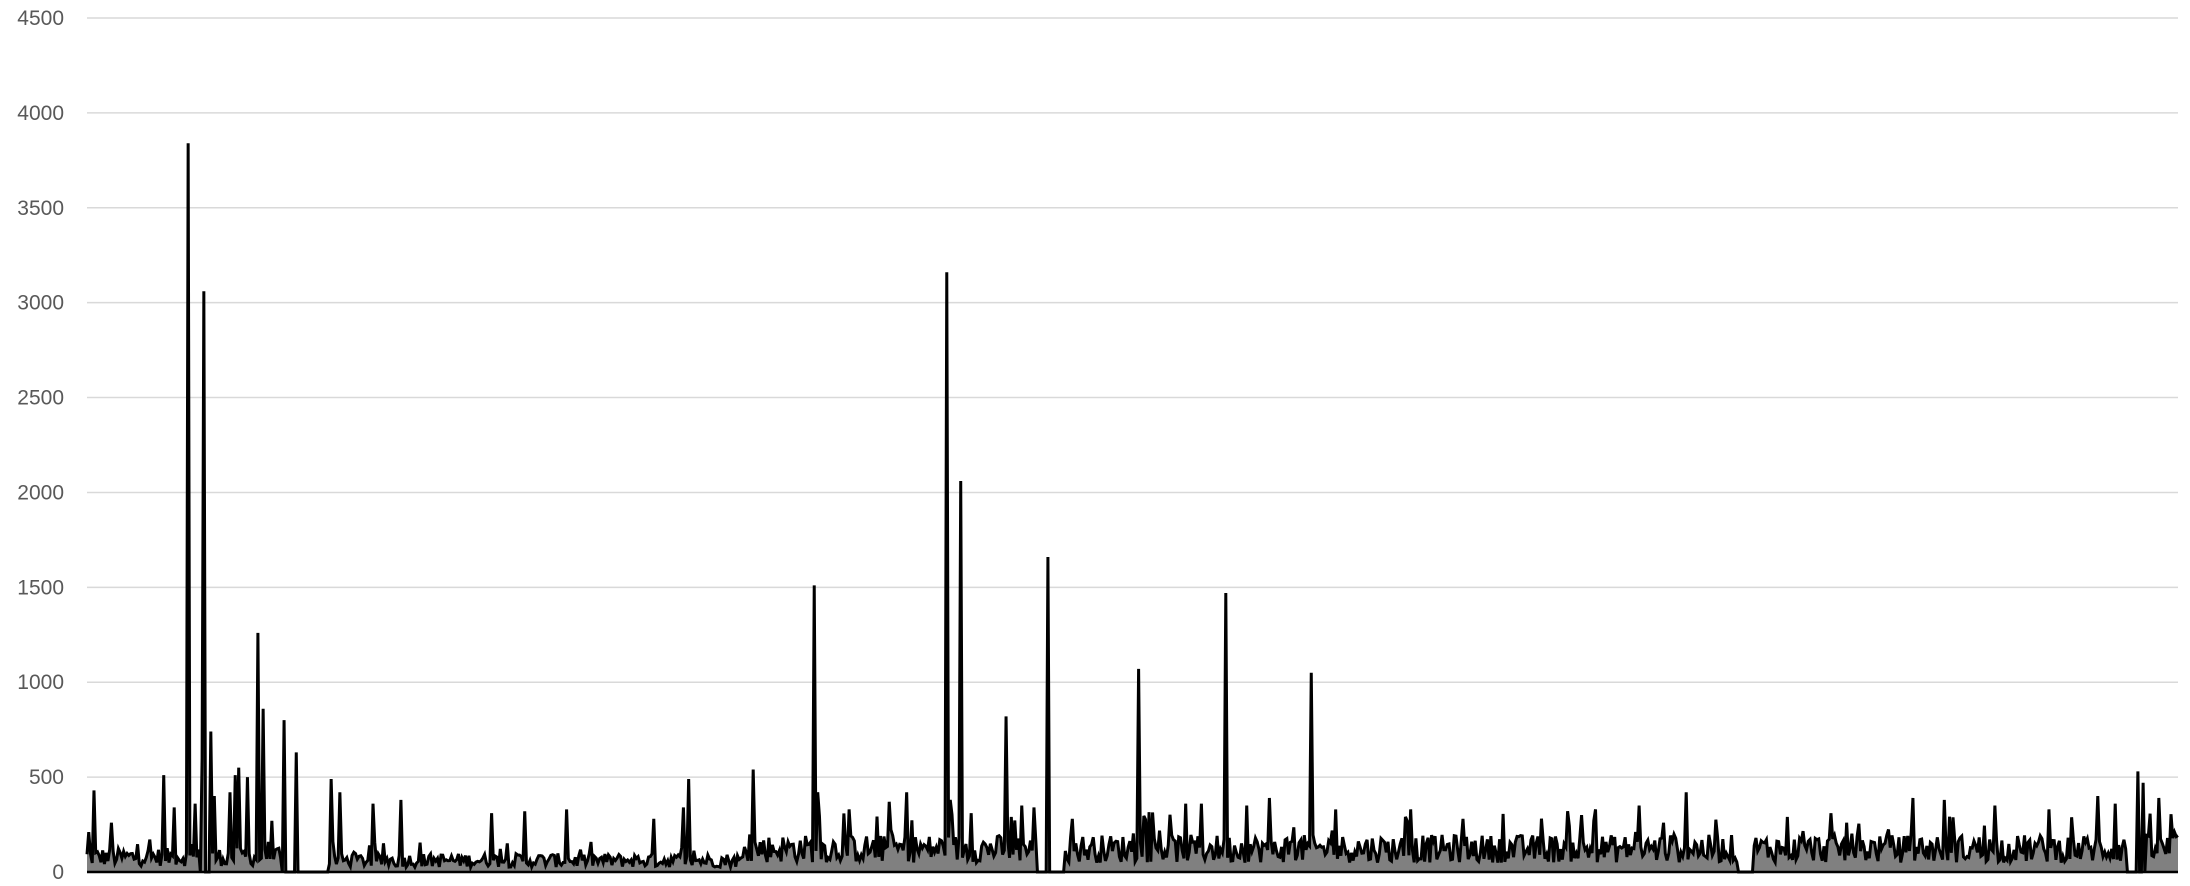 This screenshot has height=886, width=2190. I want to click on y-tick-label: 3000, so click(40, 303).